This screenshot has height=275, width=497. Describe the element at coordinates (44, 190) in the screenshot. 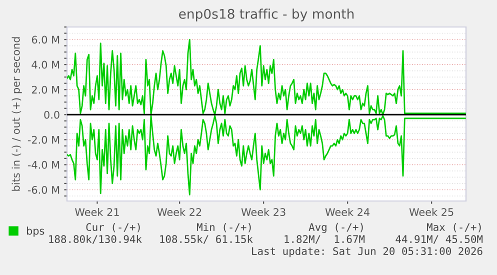

I see `y-tick-label: -6.0 M` at that location.